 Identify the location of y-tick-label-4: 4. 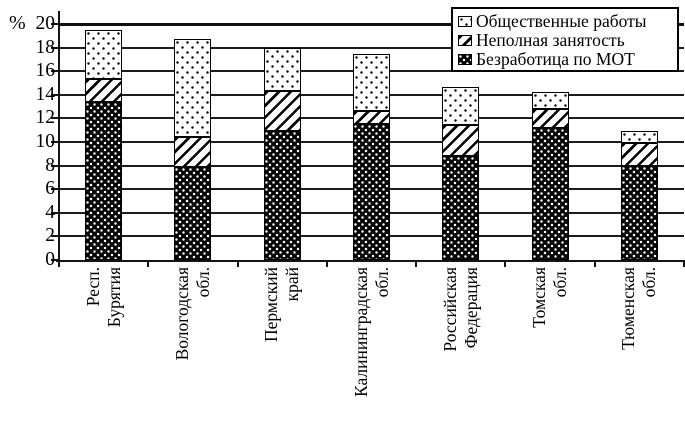
(50, 212).